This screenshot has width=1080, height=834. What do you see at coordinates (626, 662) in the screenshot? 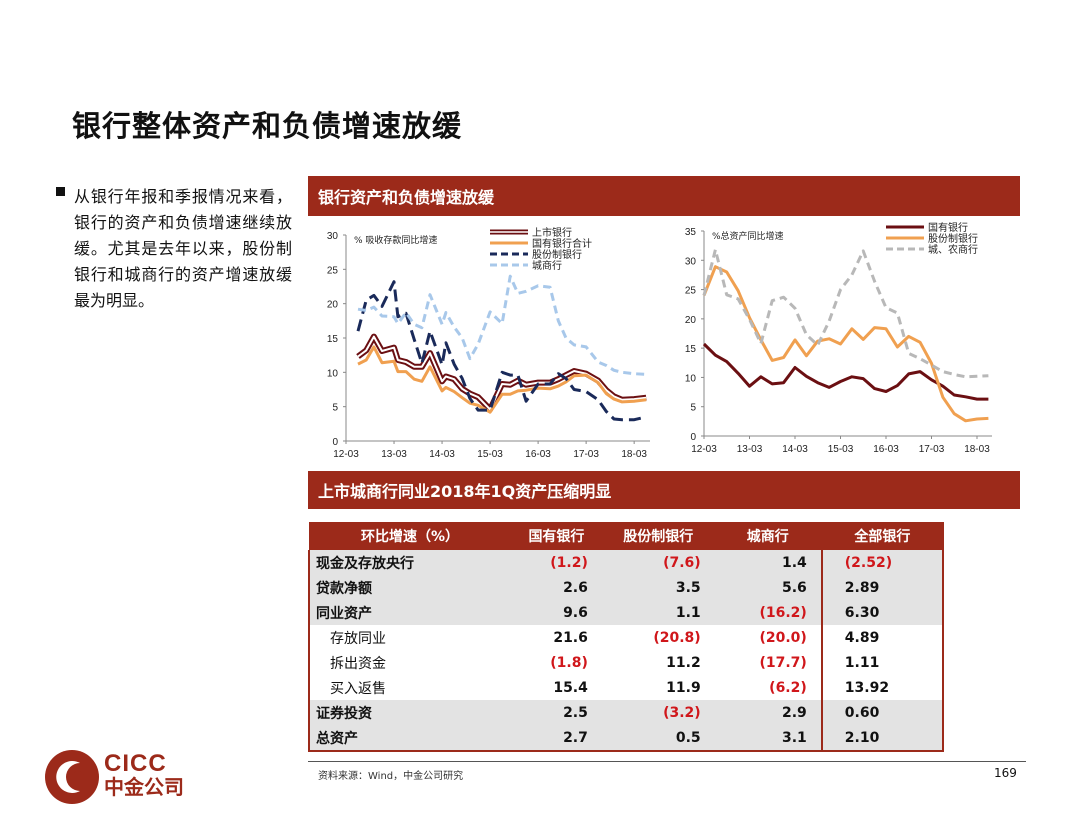
I see `table-row: 拆出资金 (1.8) 11.2 (17.7) 1.11` at bounding box center [626, 662].